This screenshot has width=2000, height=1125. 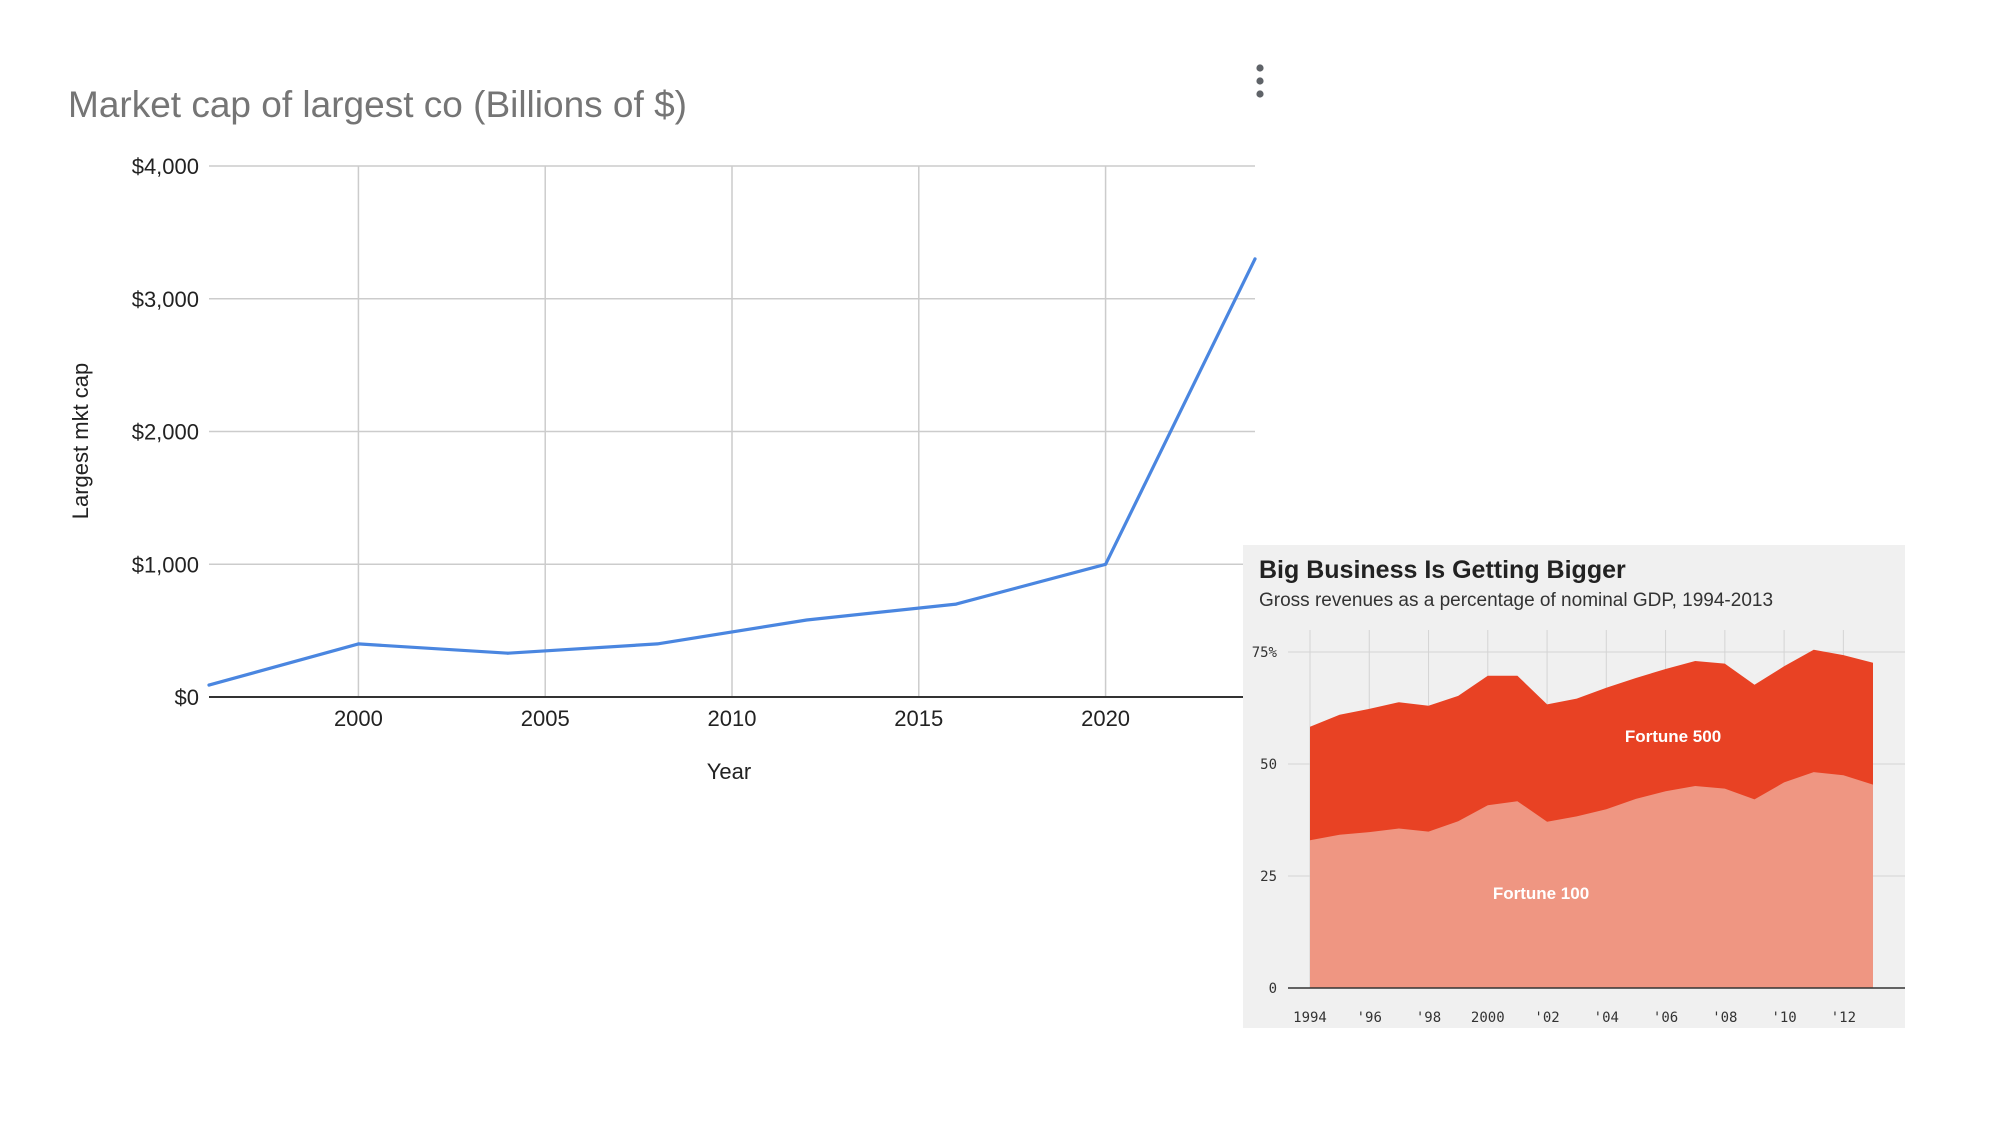 I want to click on x-tick-label: 2015, so click(x=918, y=718).